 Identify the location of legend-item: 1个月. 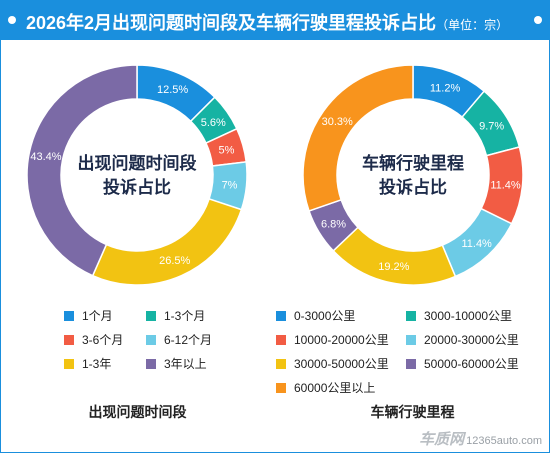
(88, 316).